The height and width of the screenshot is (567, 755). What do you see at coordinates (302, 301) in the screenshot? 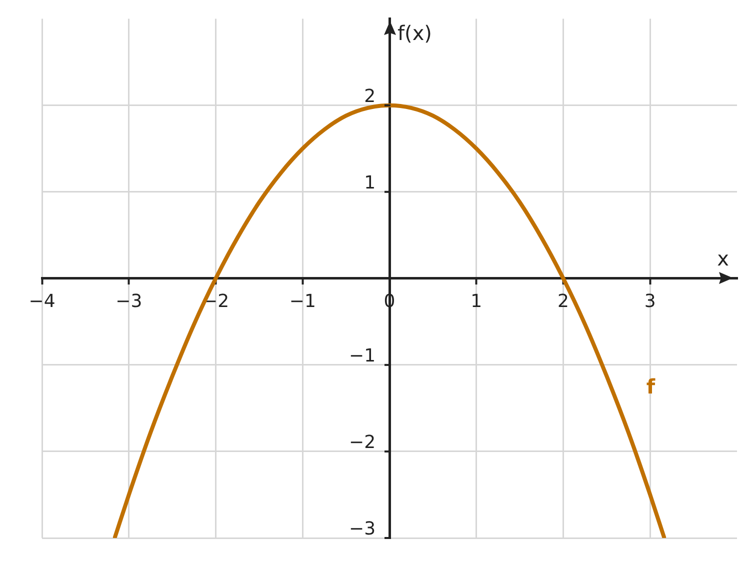
I see `x-tick-label: −1` at bounding box center [302, 301].